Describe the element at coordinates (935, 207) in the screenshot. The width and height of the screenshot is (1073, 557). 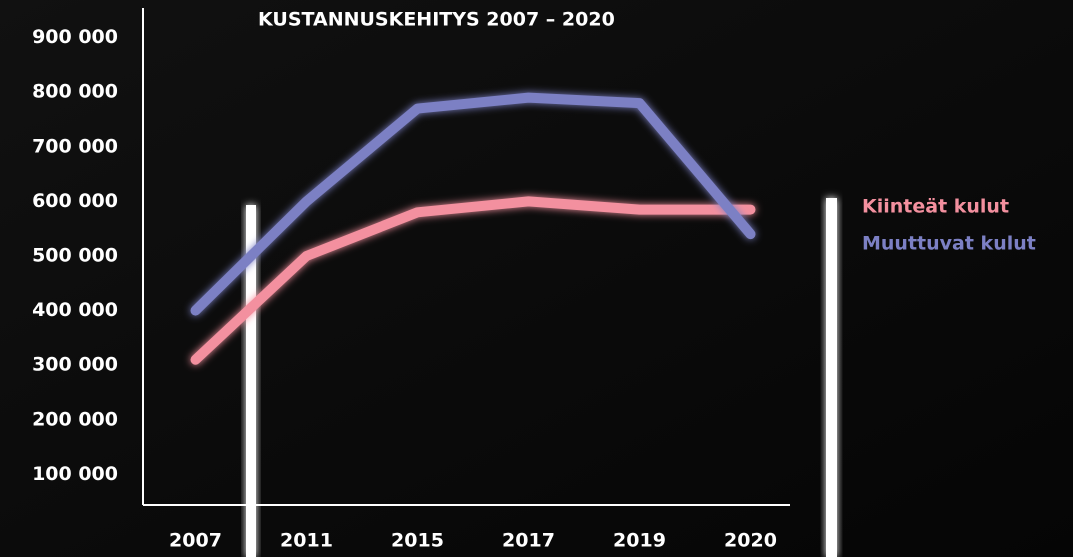
I see `legend-label: Kiinteät kulut` at that location.